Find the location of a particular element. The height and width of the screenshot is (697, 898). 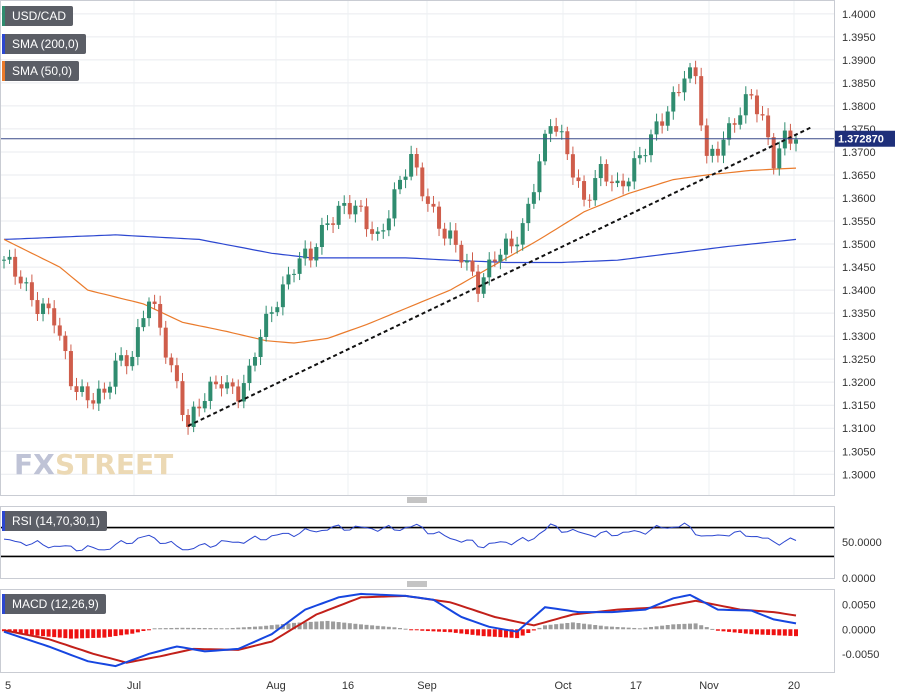

legend-rsi: RSI (14,70,30,1) is located at coordinates (55, 521).